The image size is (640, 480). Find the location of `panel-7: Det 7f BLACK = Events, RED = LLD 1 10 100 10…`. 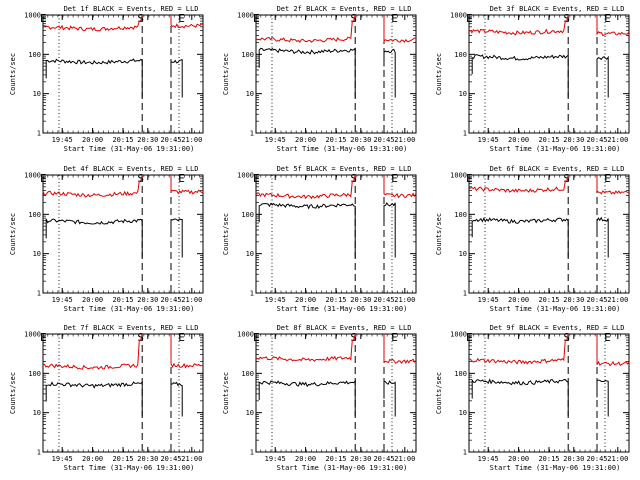

panel-7: Det 7f BLACK = Events, RED = LLD 1 10 100 10… is located at coordinates (106, 398).